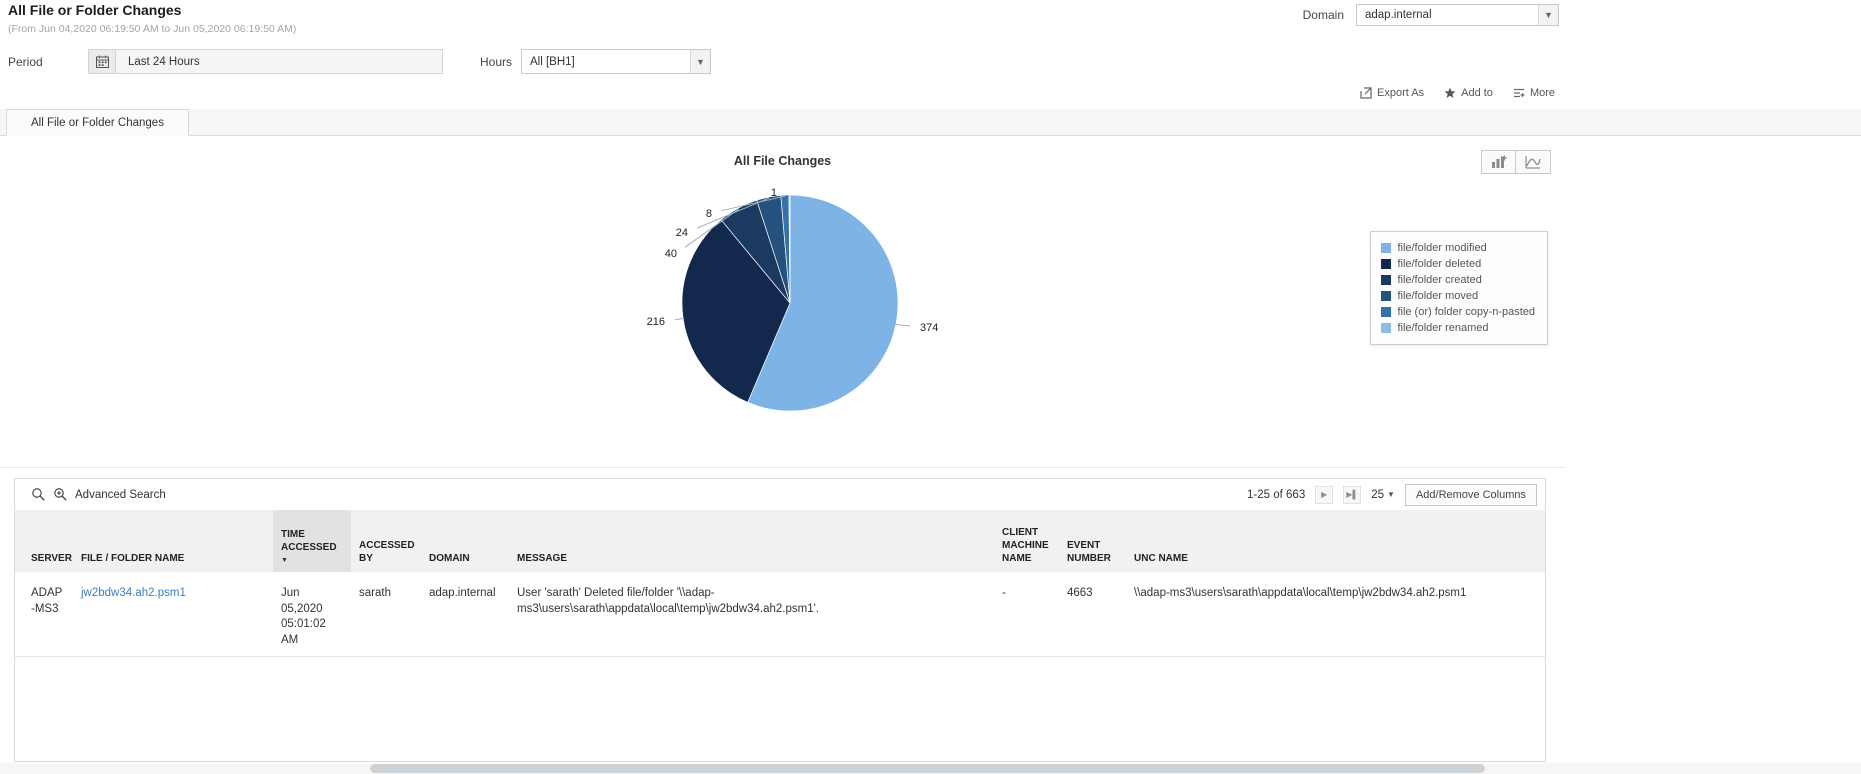 This screenshot has width=1861, height=774. I want to click on sort-desc-icon: ▼, so click(284, 560).